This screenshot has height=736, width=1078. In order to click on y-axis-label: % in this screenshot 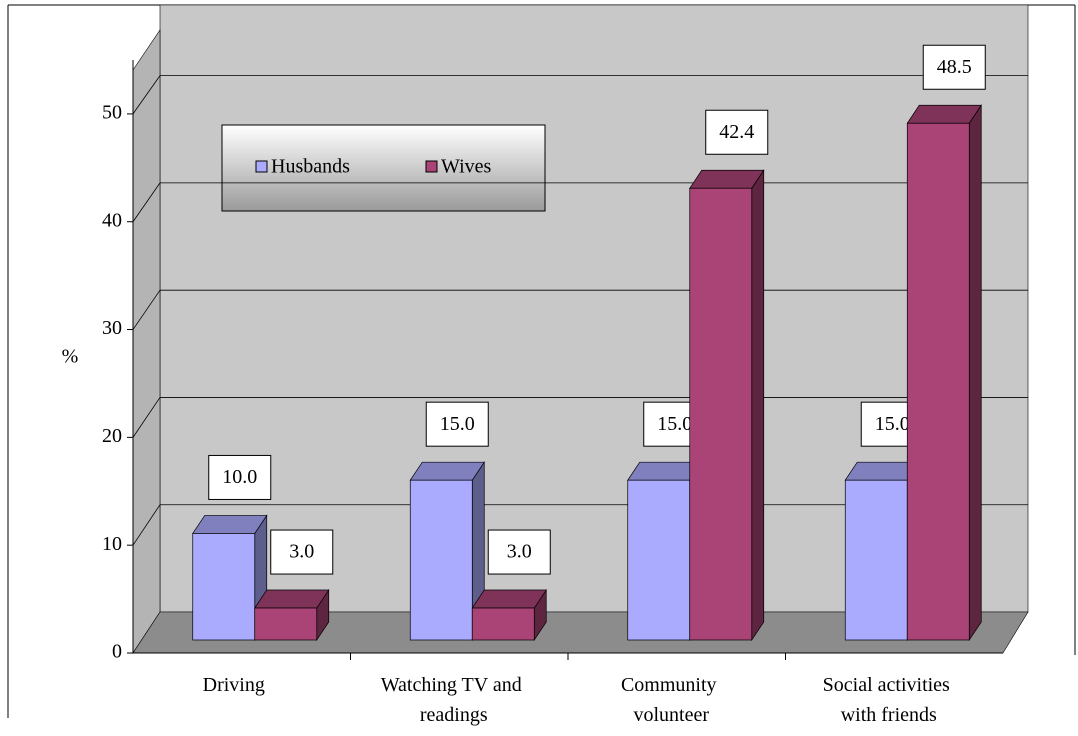, I will do `click(70, 357)`.